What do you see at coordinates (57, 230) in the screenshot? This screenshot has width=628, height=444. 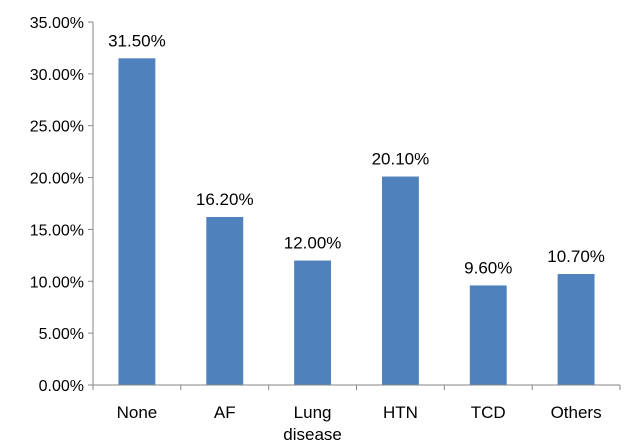 I see `y-tick-label: 15.00%` at bounding box center [57, 230].